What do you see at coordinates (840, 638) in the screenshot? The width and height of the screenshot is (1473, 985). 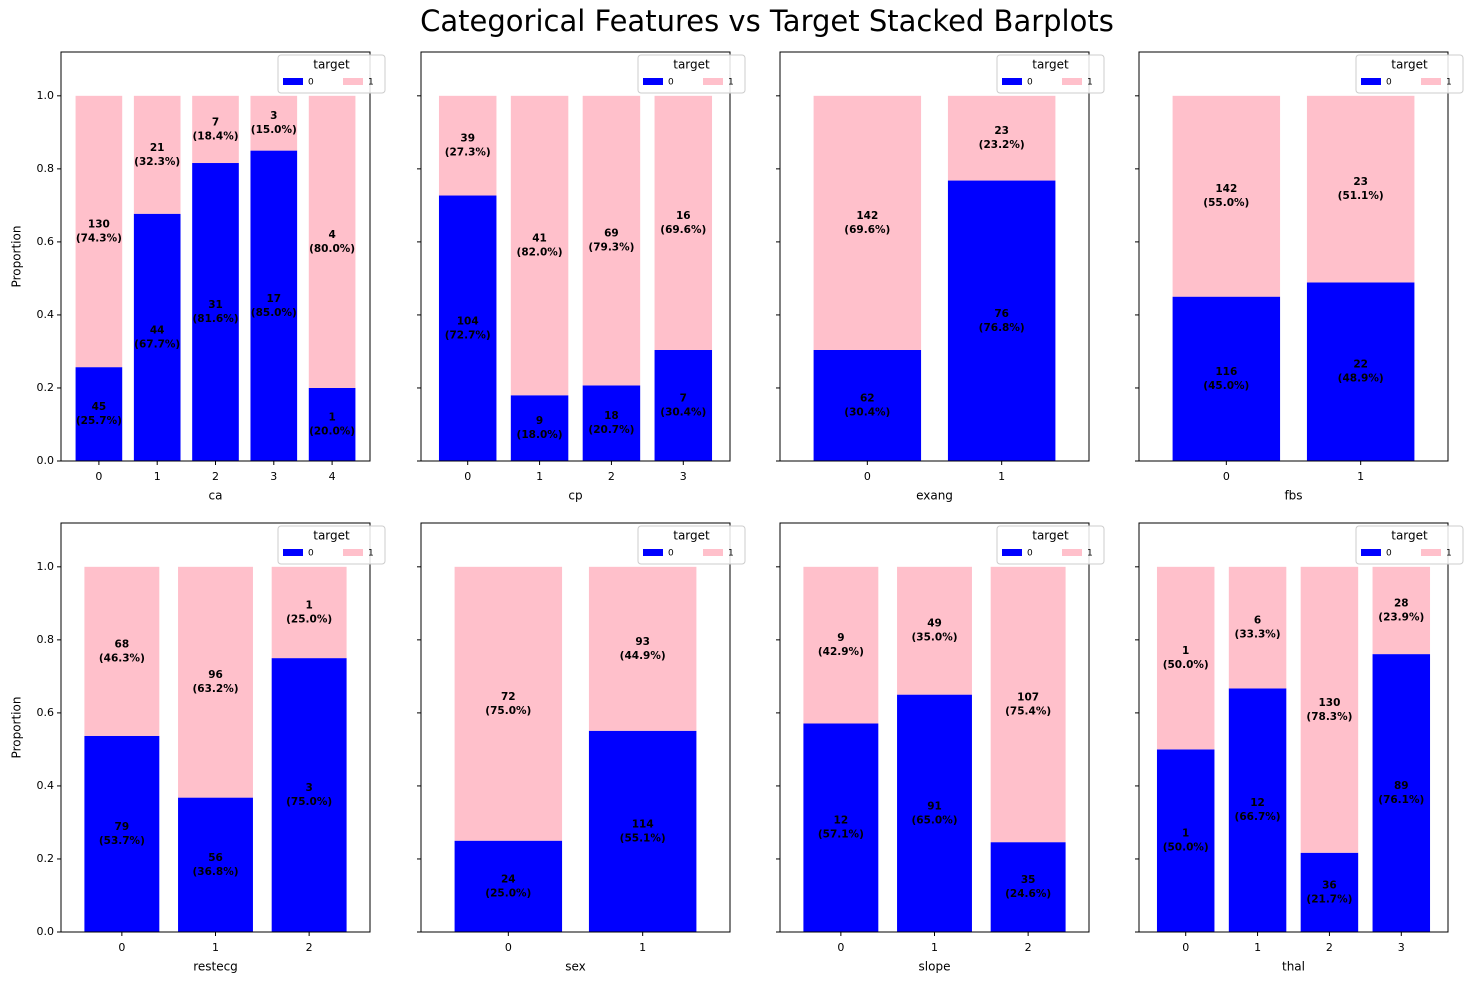 I see `bar-count-label: 9` at bounding box center [840, 638].